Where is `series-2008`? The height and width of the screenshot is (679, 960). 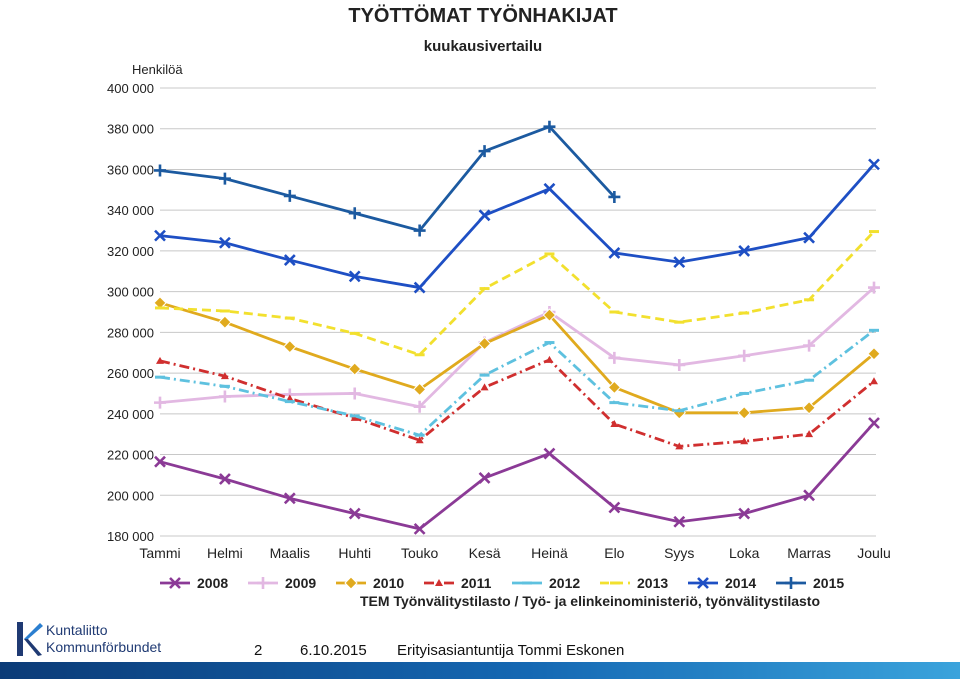 series-2008 is located at coordinates (517, 476).